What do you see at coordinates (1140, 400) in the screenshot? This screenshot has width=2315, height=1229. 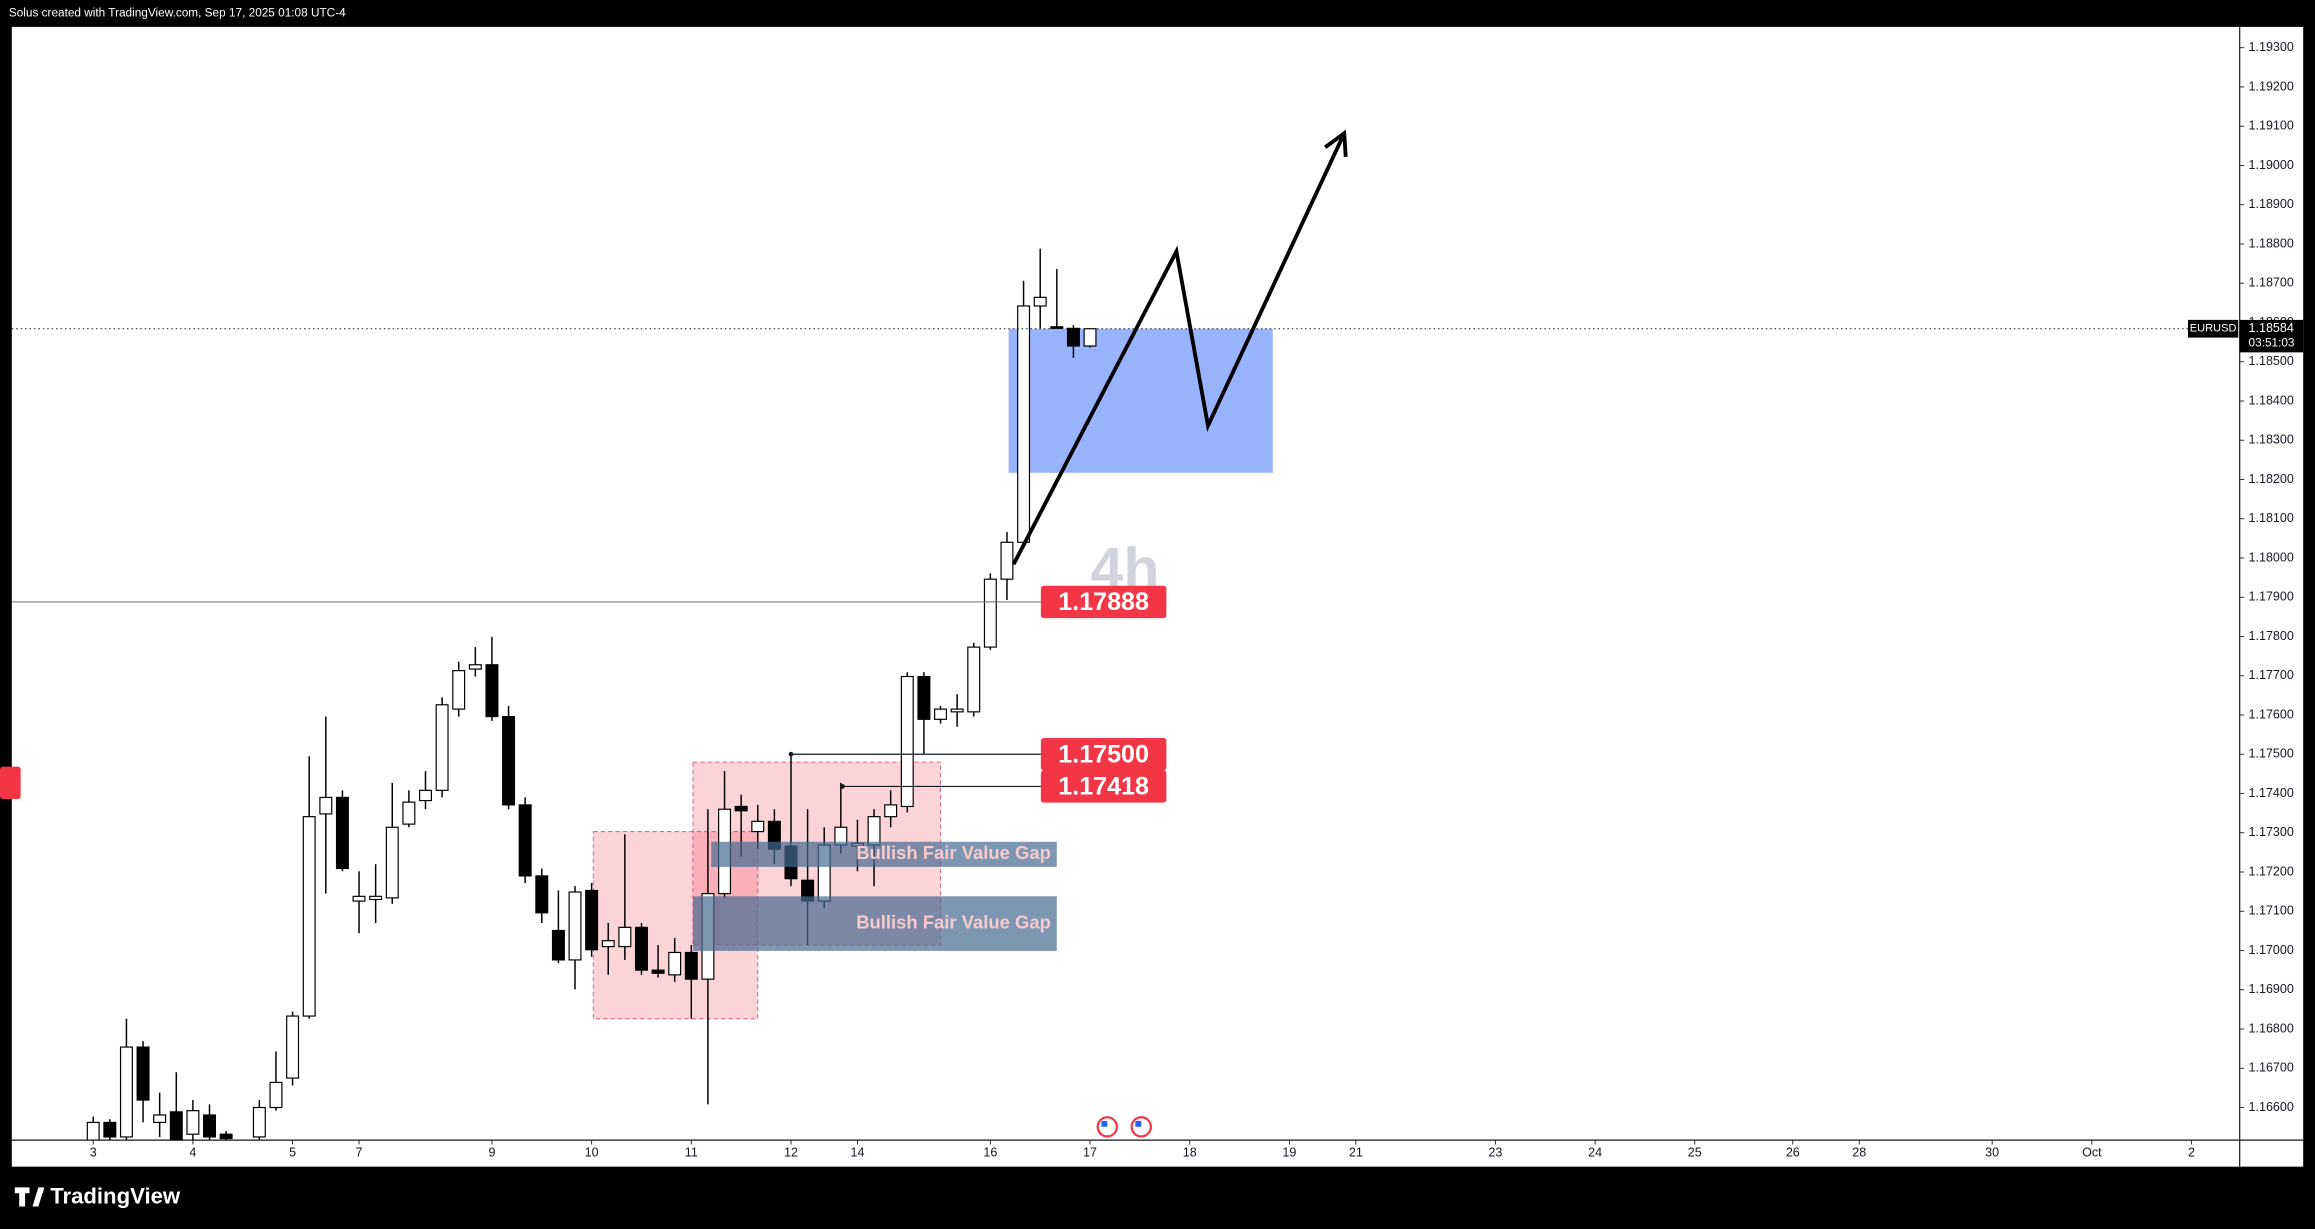 I see `zone` at bounding box center [1140, 400].